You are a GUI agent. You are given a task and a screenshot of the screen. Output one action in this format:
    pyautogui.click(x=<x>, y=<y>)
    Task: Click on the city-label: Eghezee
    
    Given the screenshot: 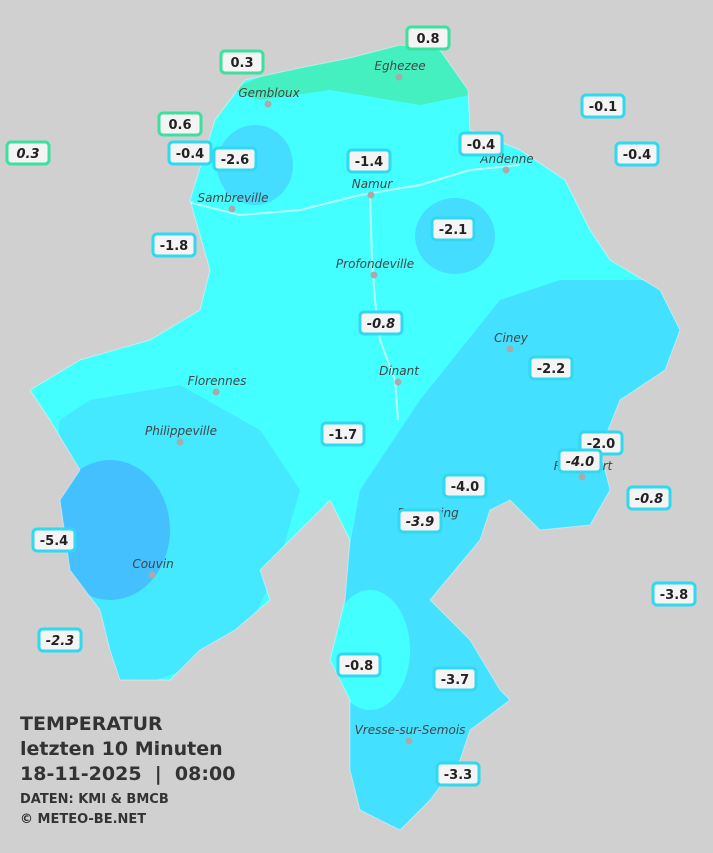 What is the action you would take?
    pyautogui.click(x=399, y=66)
    